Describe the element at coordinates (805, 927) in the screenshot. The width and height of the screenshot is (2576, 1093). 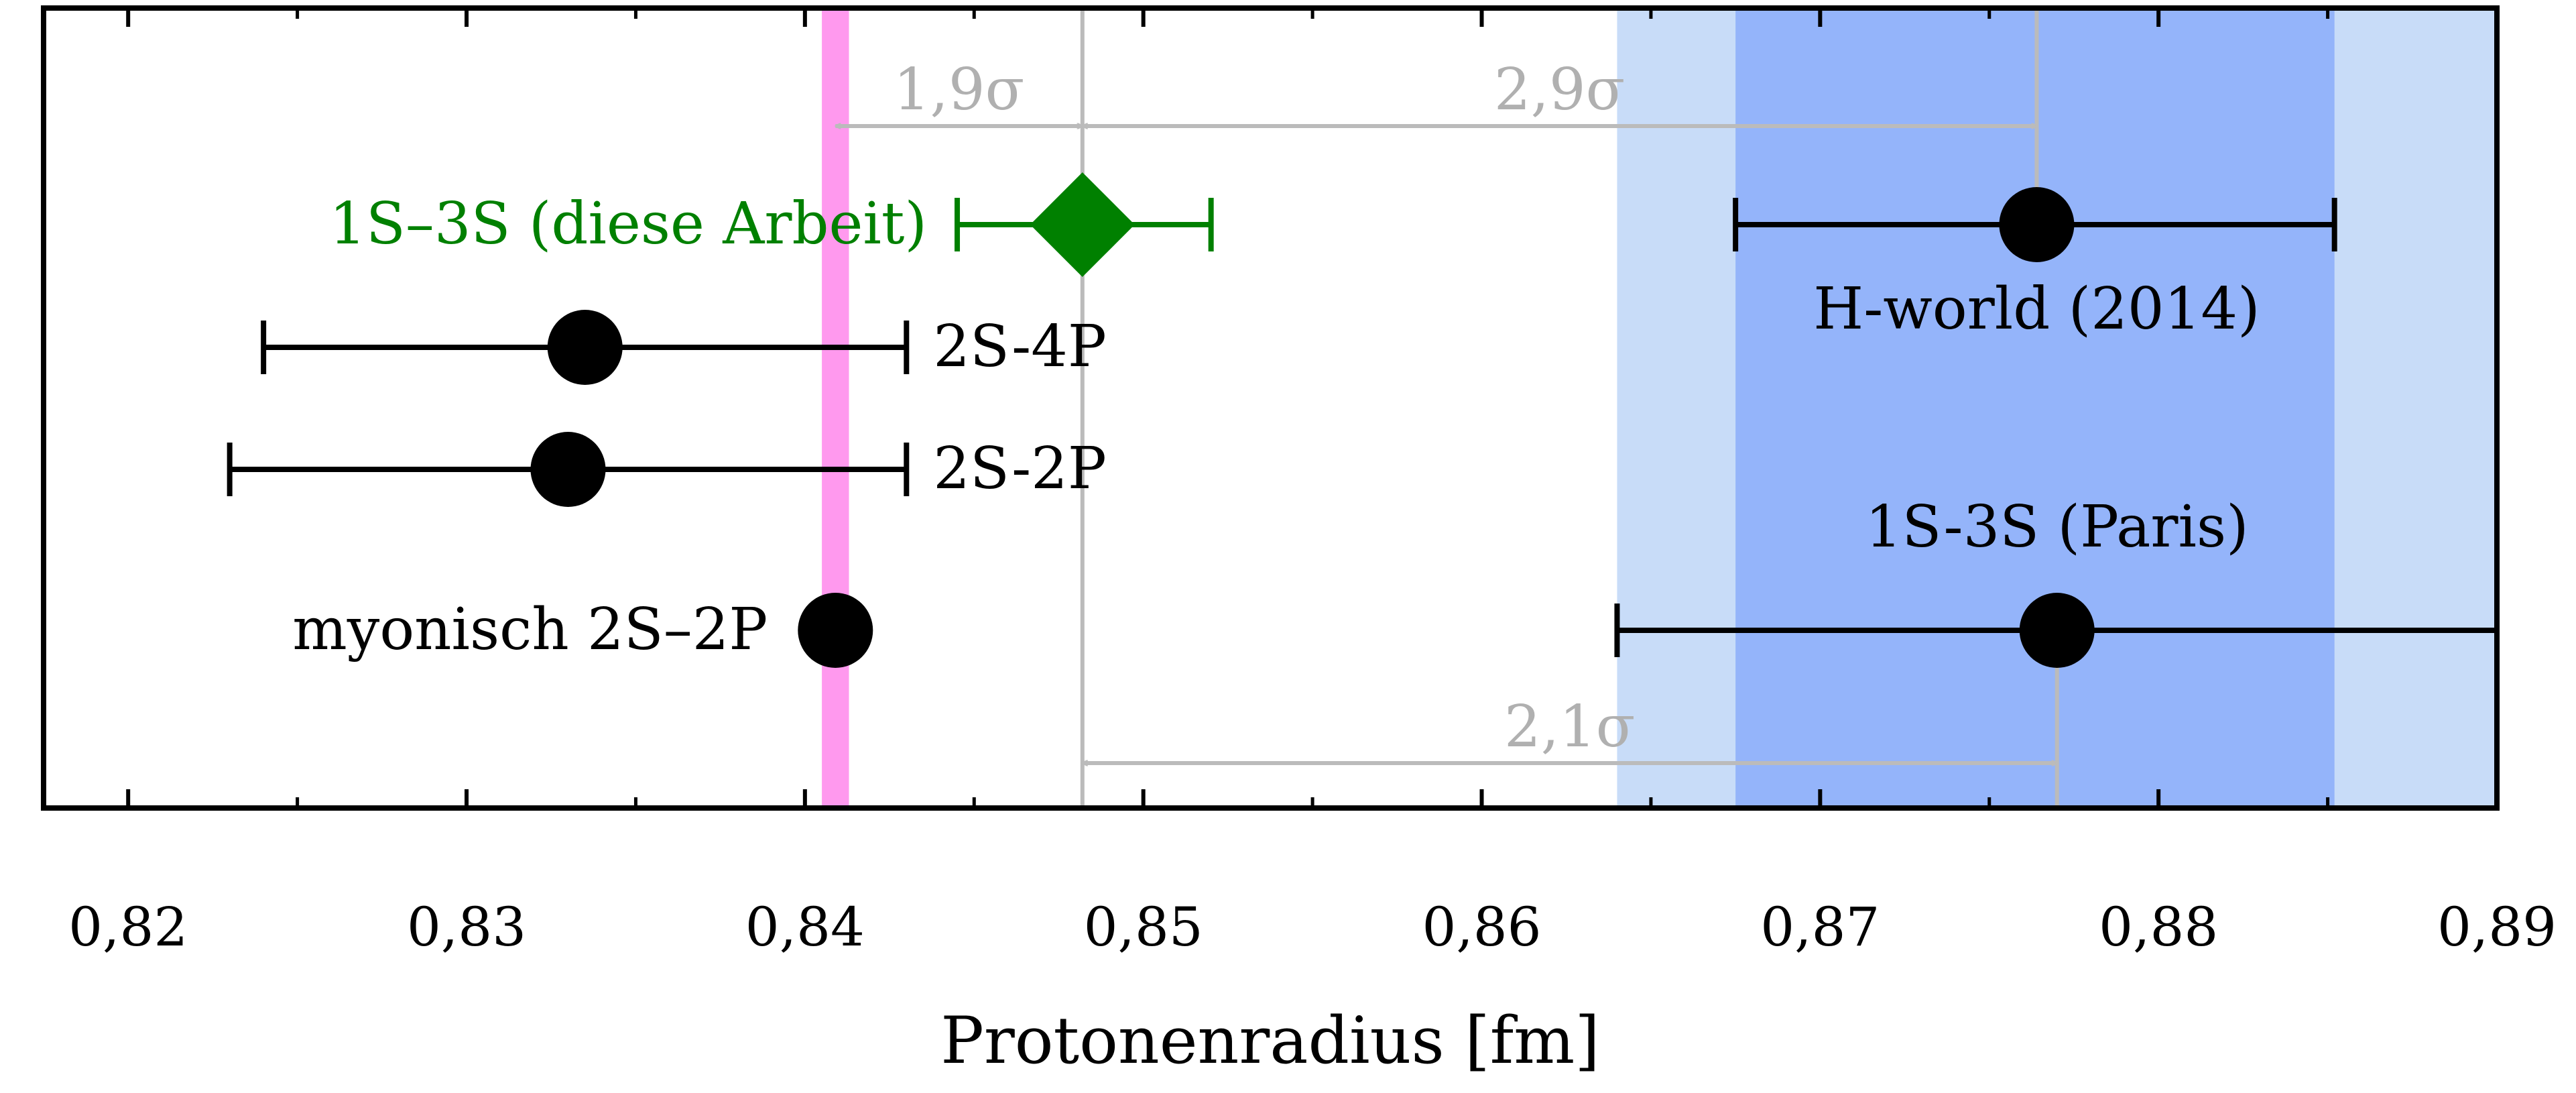
I see `x-tick-label-2: 0,84` at that location.